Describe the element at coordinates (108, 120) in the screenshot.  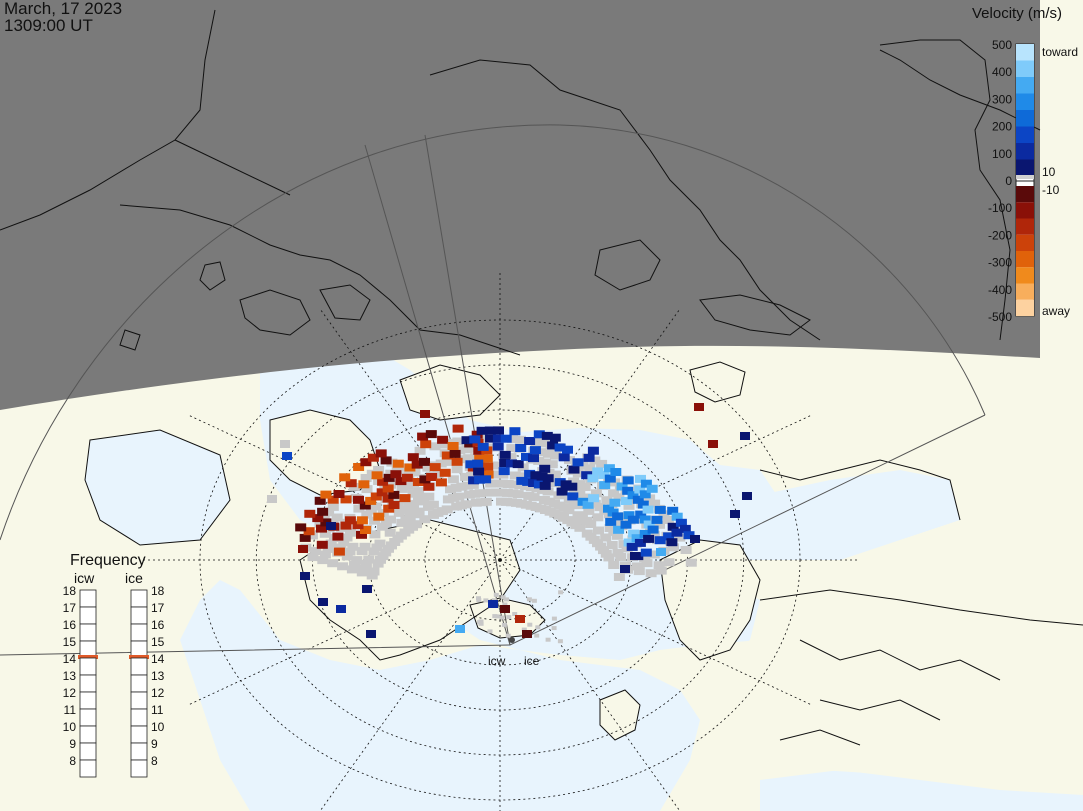
I see `alaska-coastline` at that location.